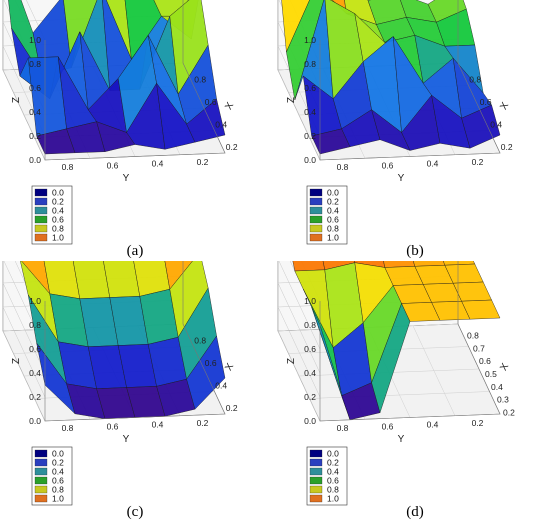 Image resolution: width=550 pixels, height=523 pixels. I want to click on z-tick-label: 0.0, so click(310, 421).